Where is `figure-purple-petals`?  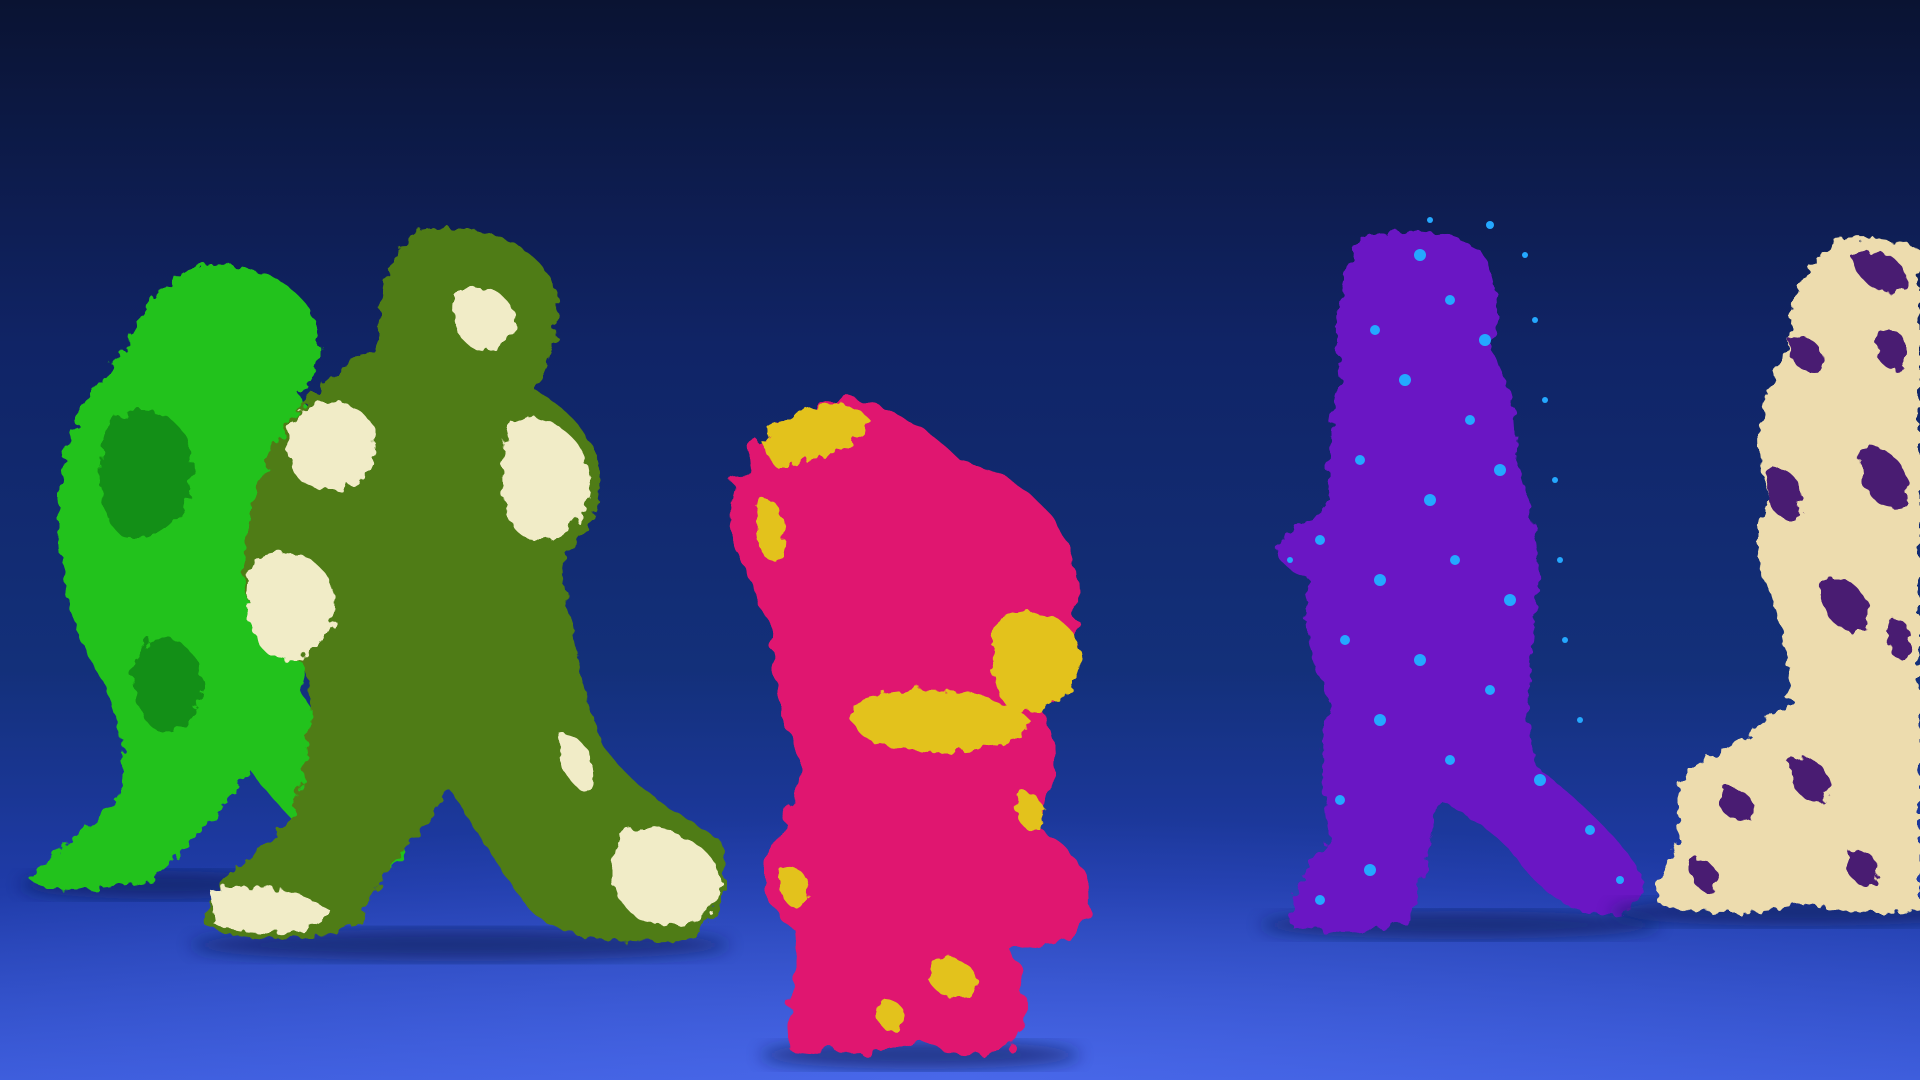
figure-purple-petals is located at coordinates (1460, 578).